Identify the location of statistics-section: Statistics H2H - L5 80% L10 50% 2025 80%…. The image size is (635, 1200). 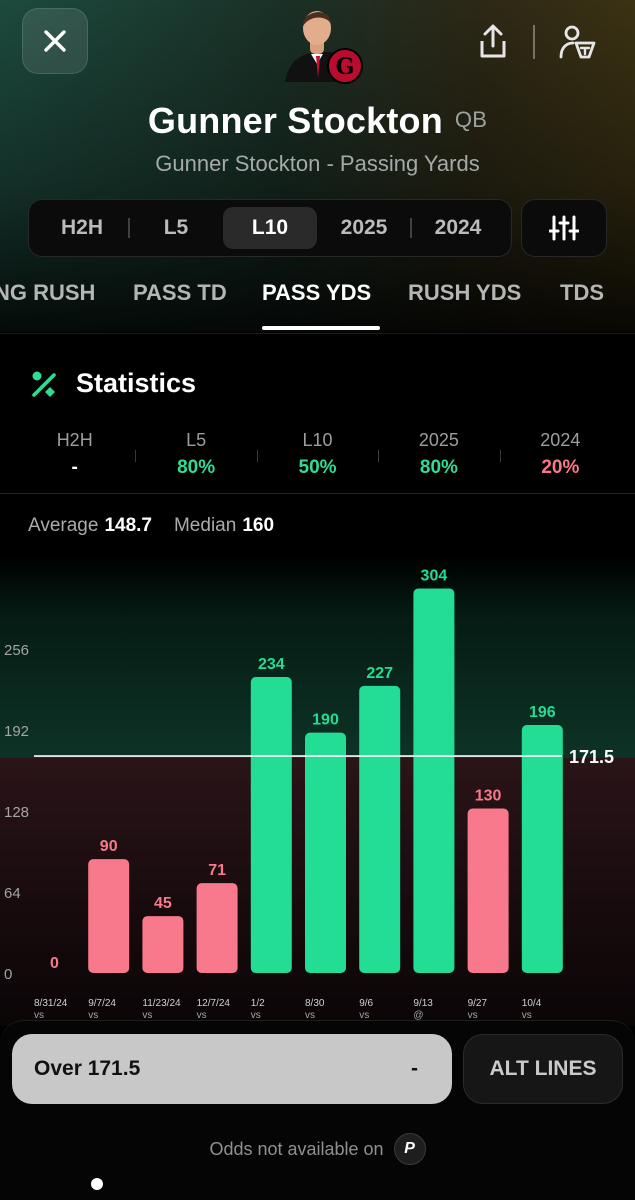
(317, 413).